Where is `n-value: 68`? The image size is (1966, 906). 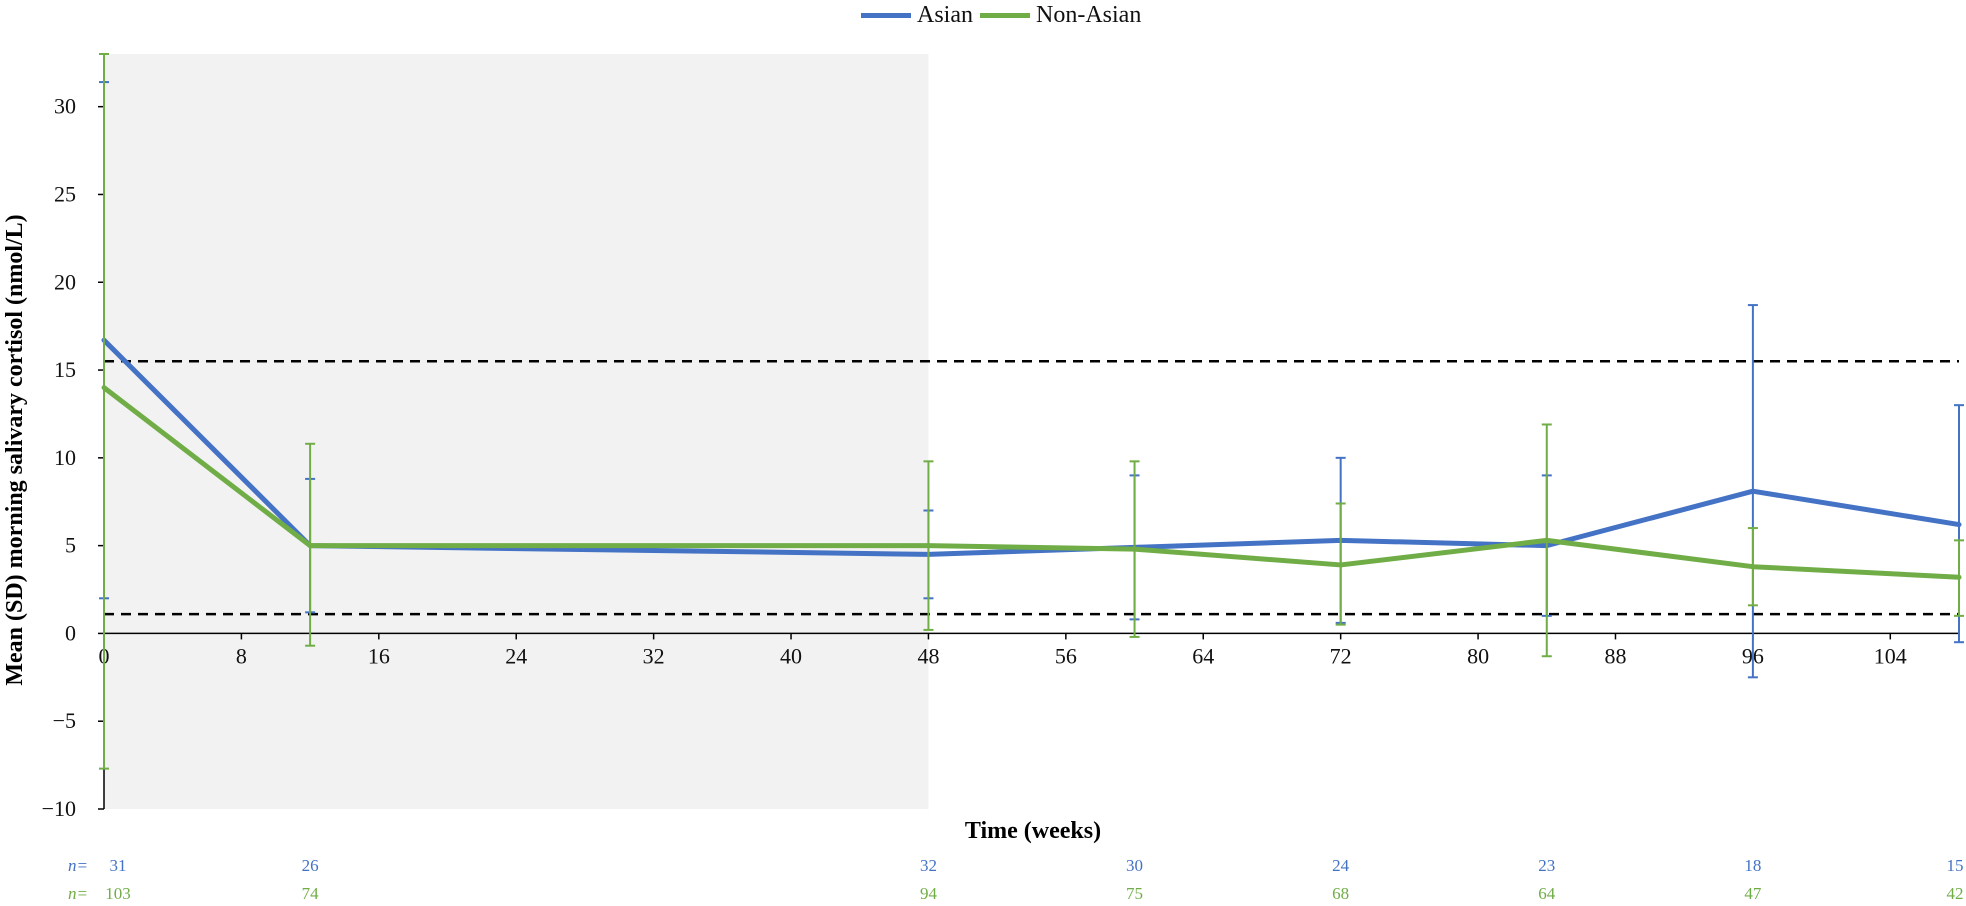
n-value: 68 is located at coordinates (1340, 894).